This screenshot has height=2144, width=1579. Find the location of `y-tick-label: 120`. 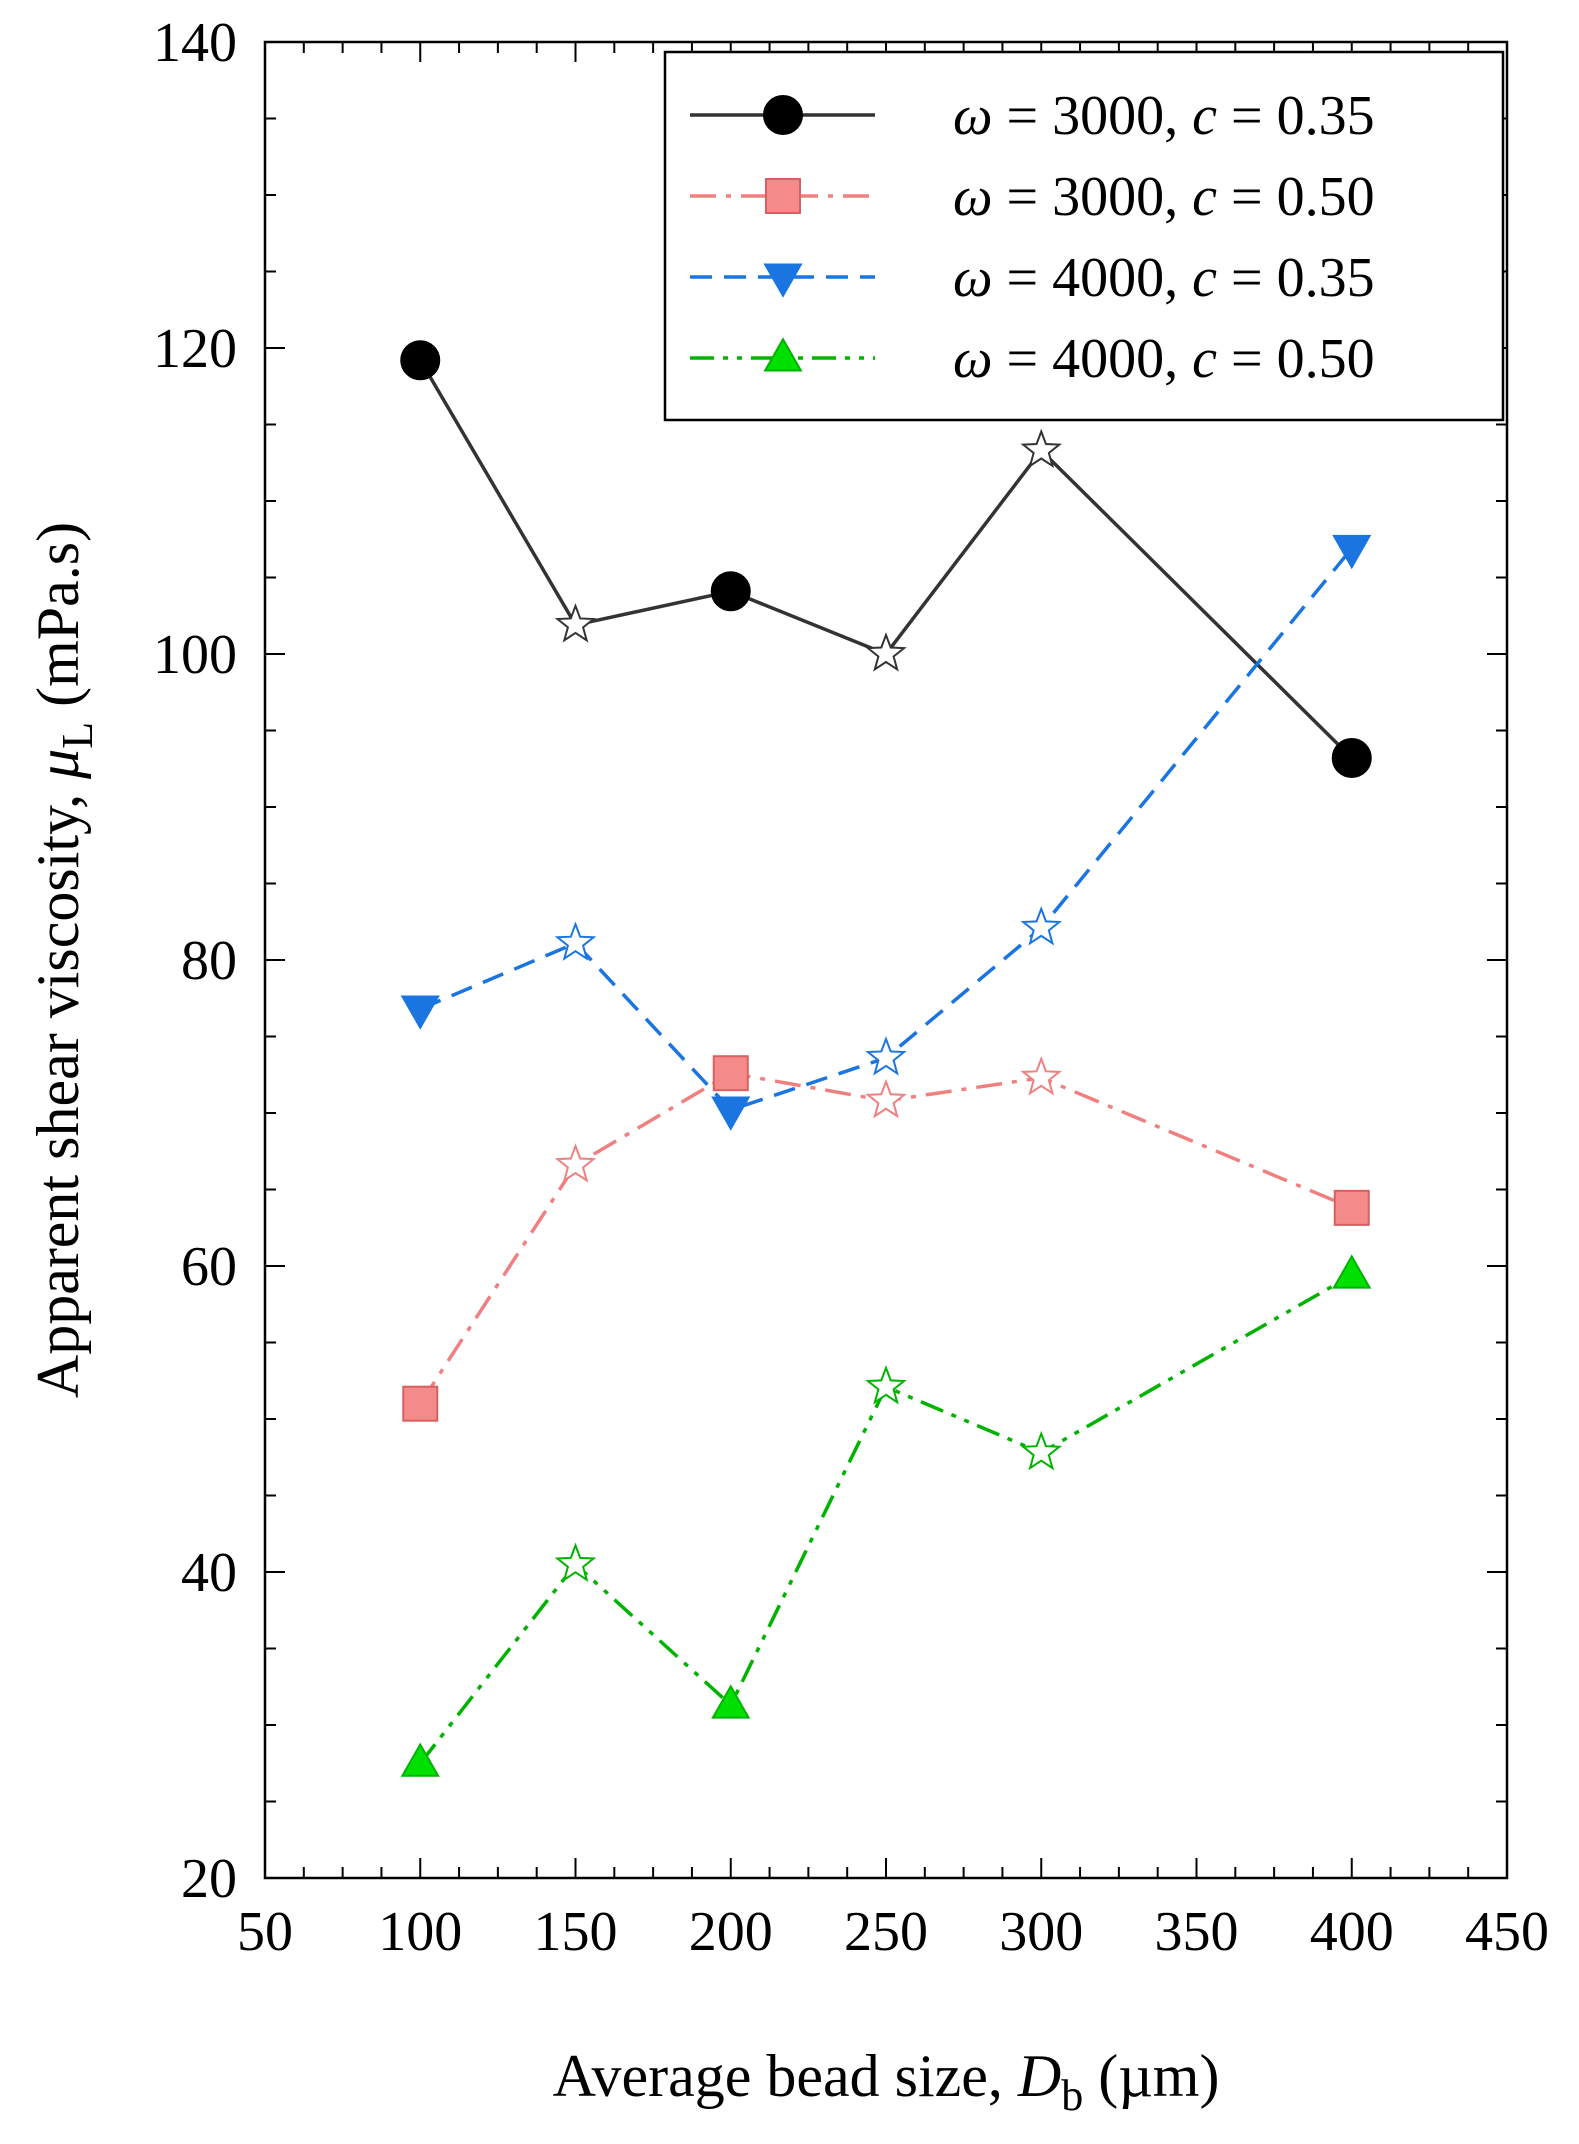

y-tick-label: 120 is located at coordinates (195, 349).